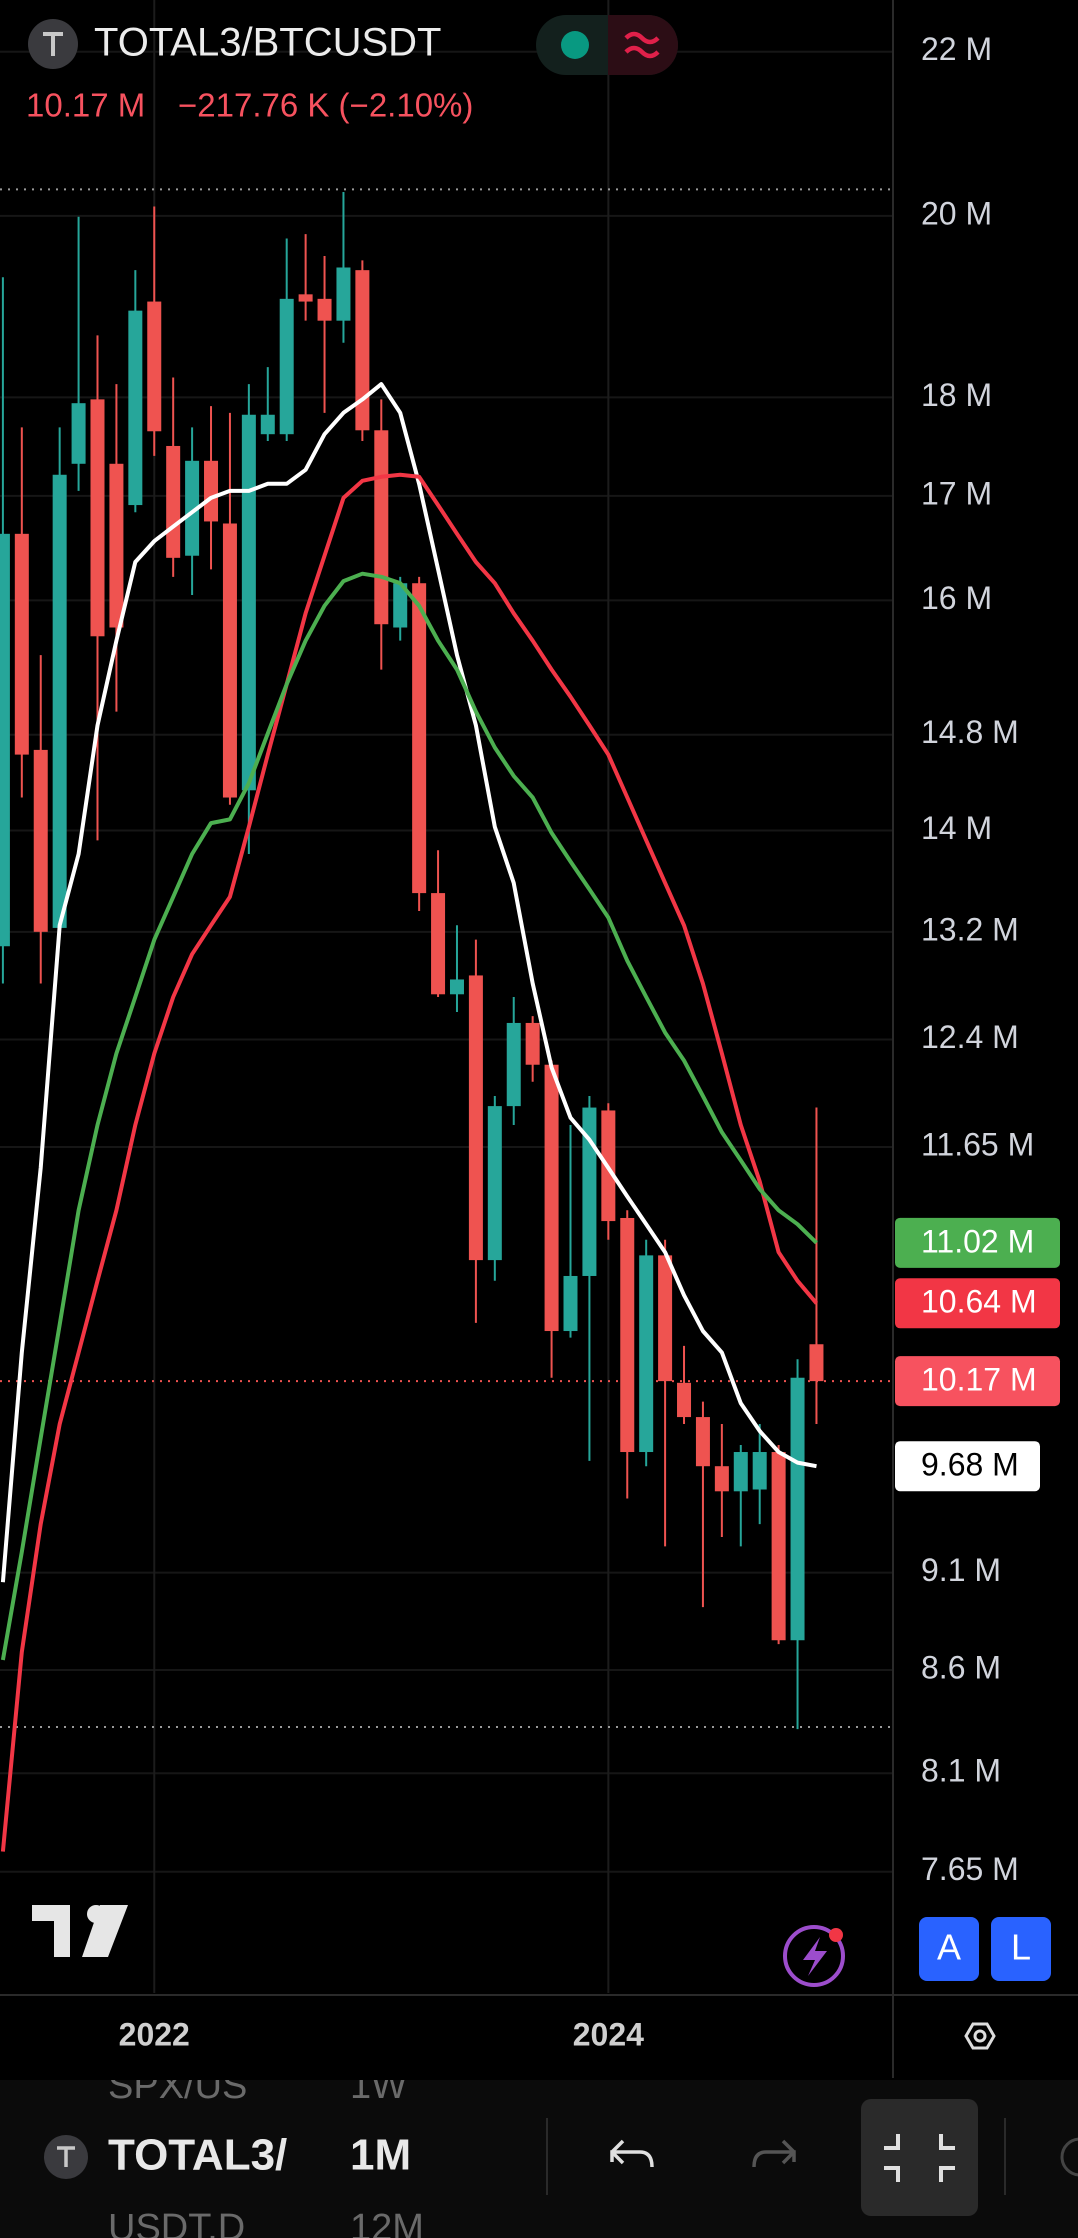  Describe the element at coordinates (177, 2086) in the screenshot. I see `toolbar-symbol: SPX/US` at that location.